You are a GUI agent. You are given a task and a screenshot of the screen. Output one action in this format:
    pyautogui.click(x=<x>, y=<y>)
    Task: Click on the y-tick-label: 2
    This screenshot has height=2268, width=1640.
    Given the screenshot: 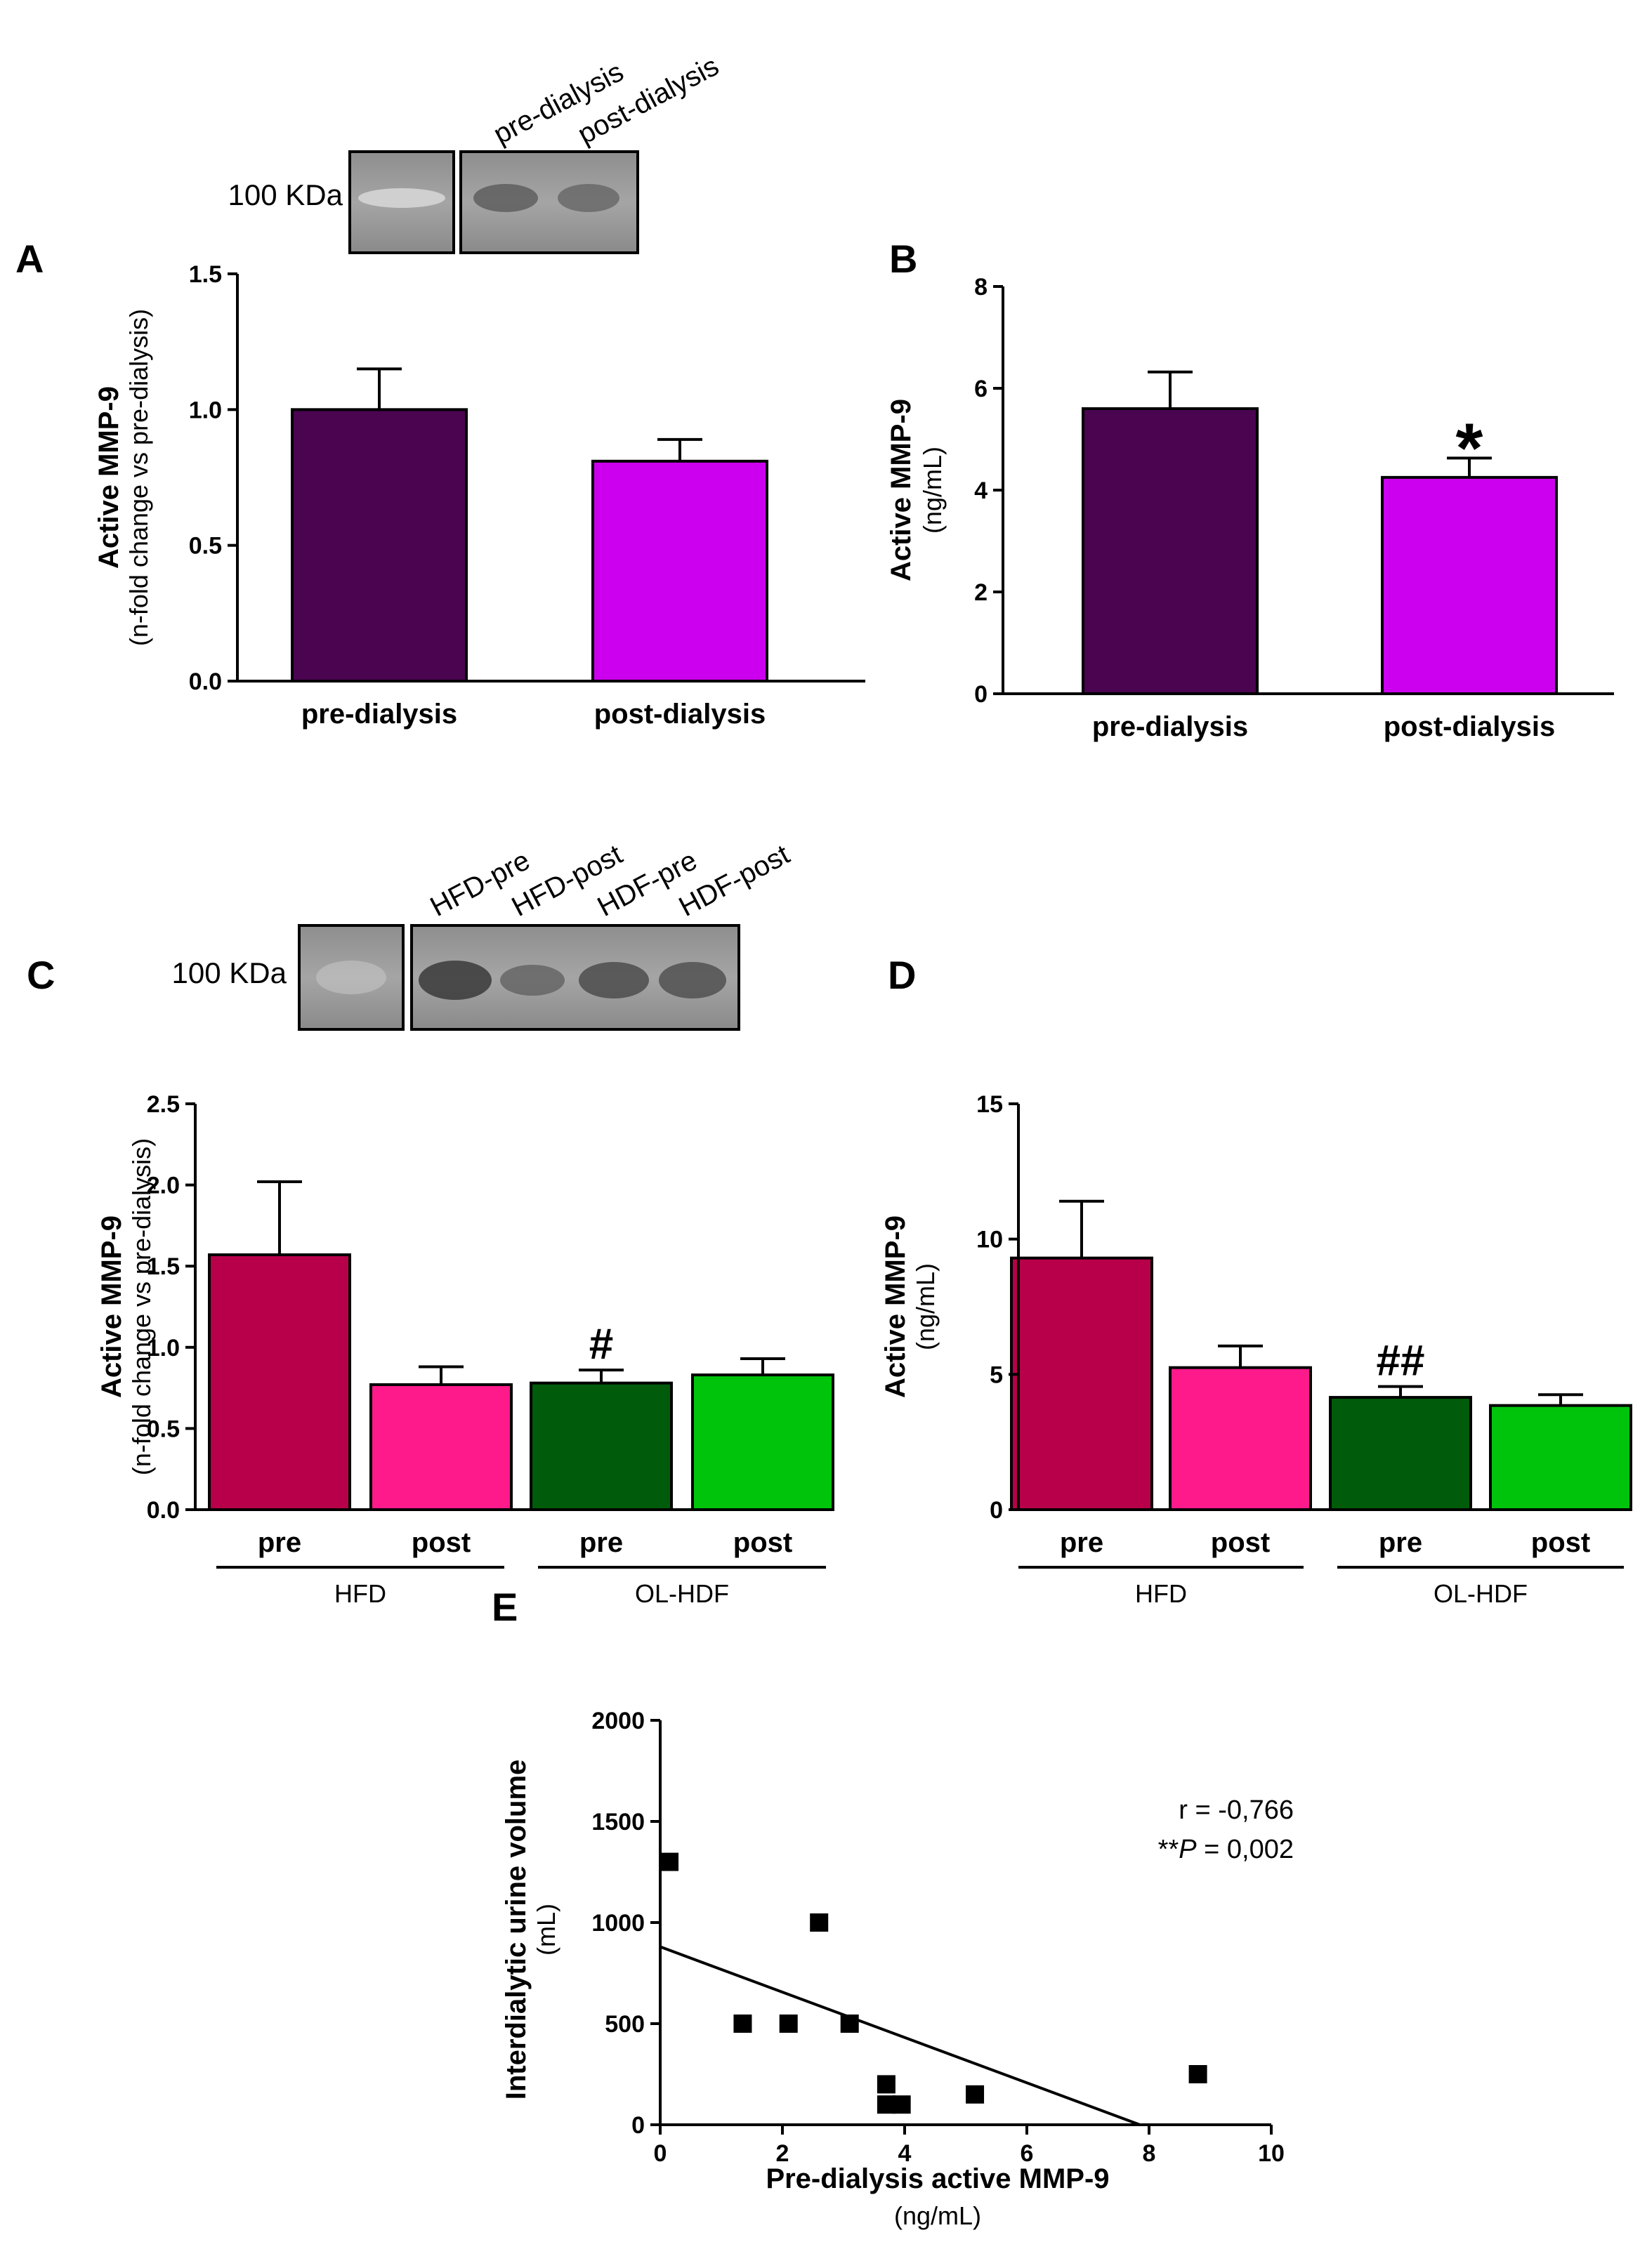 What is the action you would take?
    pyautogui.click(x=981, y=592)
    